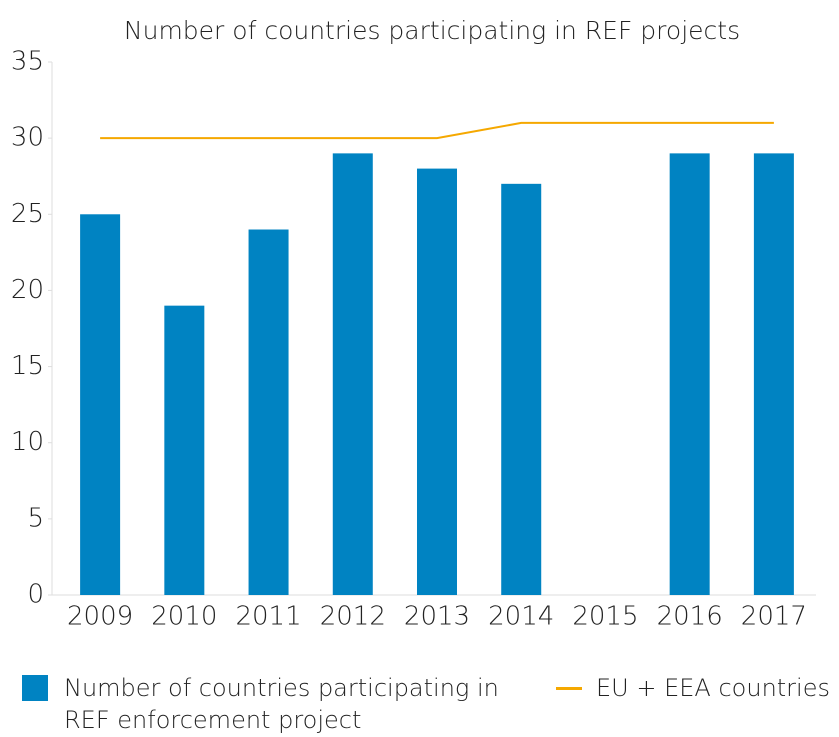 This screenshot has width=839, height=737. I want to click on y-tick-label: 20, so click(27, 290).